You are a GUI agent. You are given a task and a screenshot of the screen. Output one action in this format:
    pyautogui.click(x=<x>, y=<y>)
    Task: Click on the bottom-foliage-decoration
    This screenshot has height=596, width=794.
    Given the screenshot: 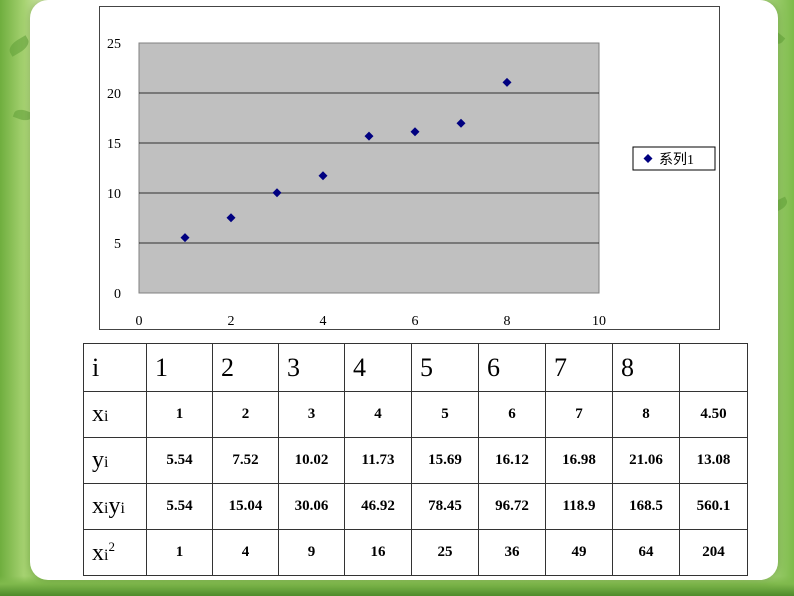 What is the action you would take?
    pyautogui.click(x=397, y=586)
    